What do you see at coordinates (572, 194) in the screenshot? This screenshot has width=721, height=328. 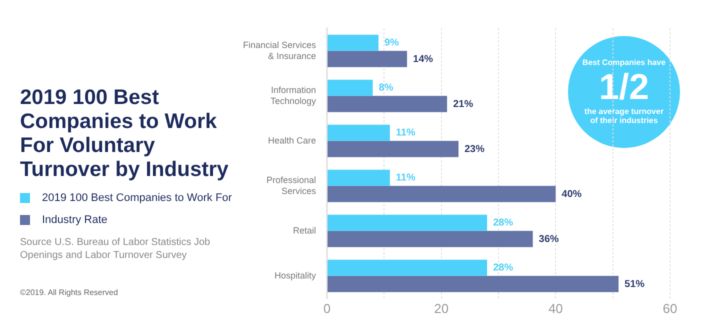 I see `data-label: 40%` at bounding box center [572, 194].